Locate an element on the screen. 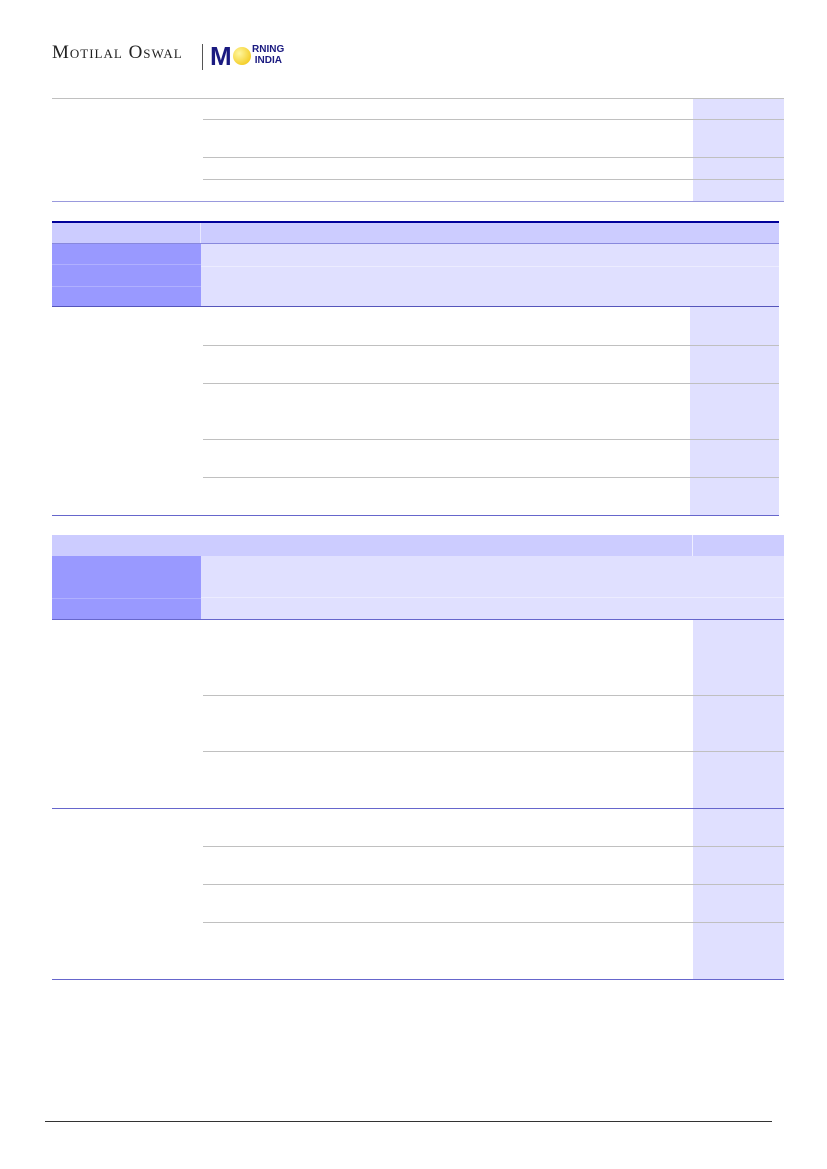  motilal-oswal-logo: Motilal Oswal is located at coordinates (117, 52).